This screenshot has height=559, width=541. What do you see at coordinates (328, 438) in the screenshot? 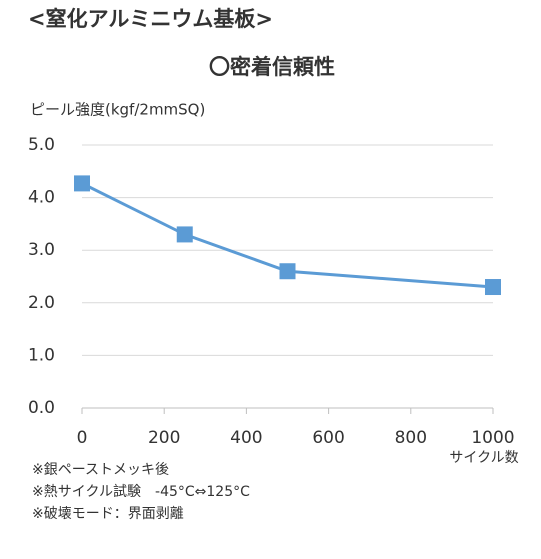
I see `x-tick-label: 600` at bounding box center [328, 438].